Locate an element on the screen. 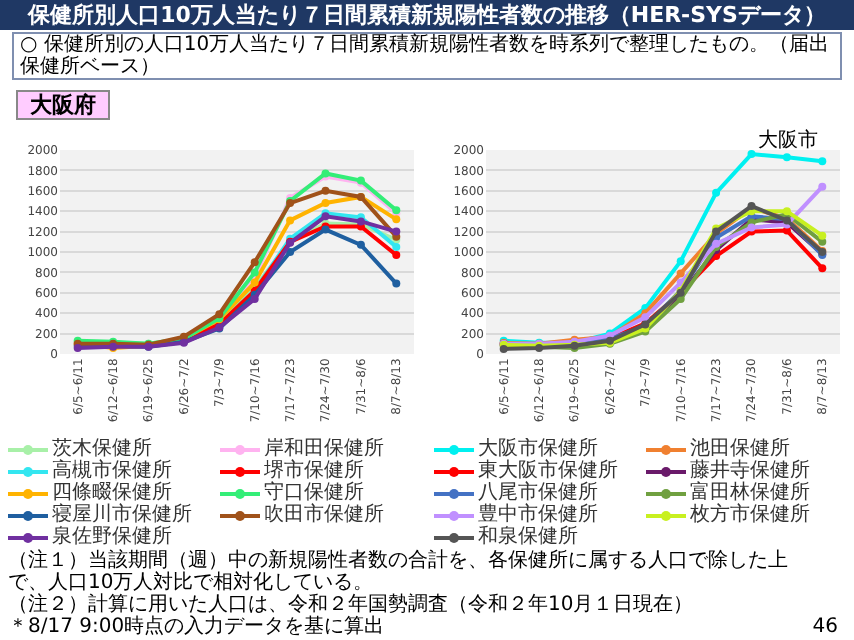  legend-label: 守口保健所 is located at coordinates (314, 493).